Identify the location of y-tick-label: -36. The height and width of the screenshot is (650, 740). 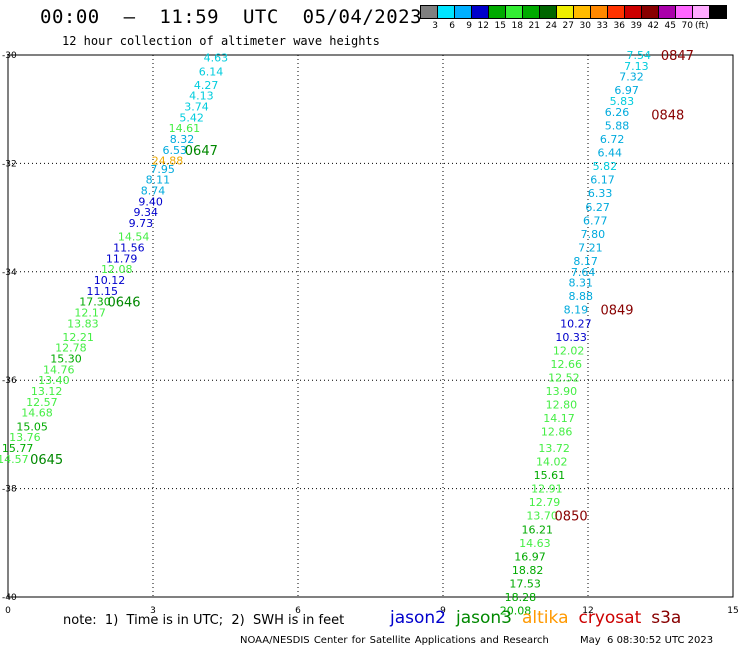
(9, 381).